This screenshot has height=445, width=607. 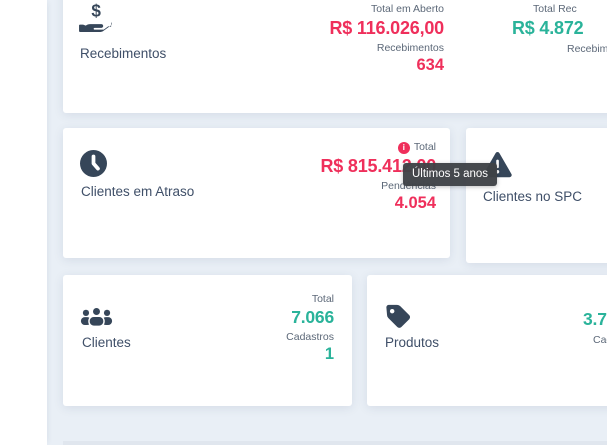 I want to click on left-sidebar-edge, so click(x=23, y=222).